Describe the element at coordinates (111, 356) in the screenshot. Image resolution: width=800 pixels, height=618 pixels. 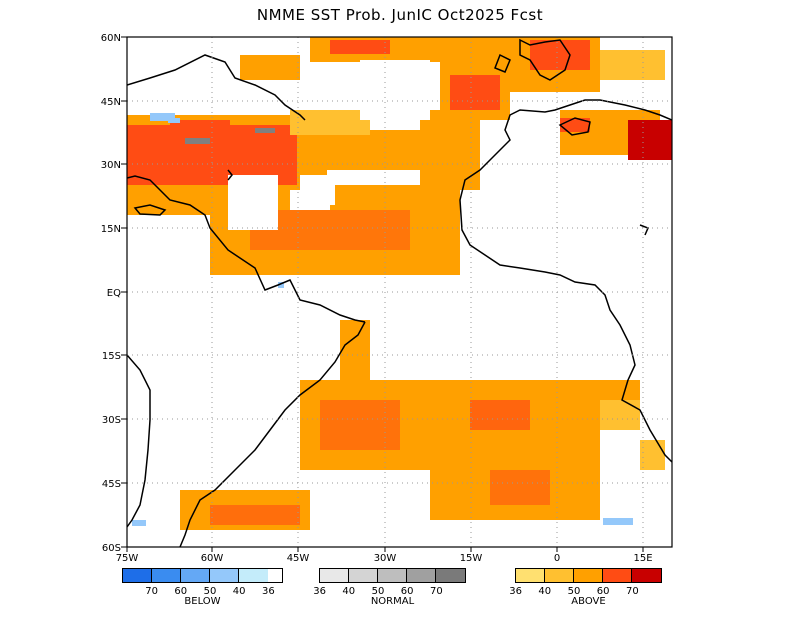
I see `lat-label: 15S` at that location.